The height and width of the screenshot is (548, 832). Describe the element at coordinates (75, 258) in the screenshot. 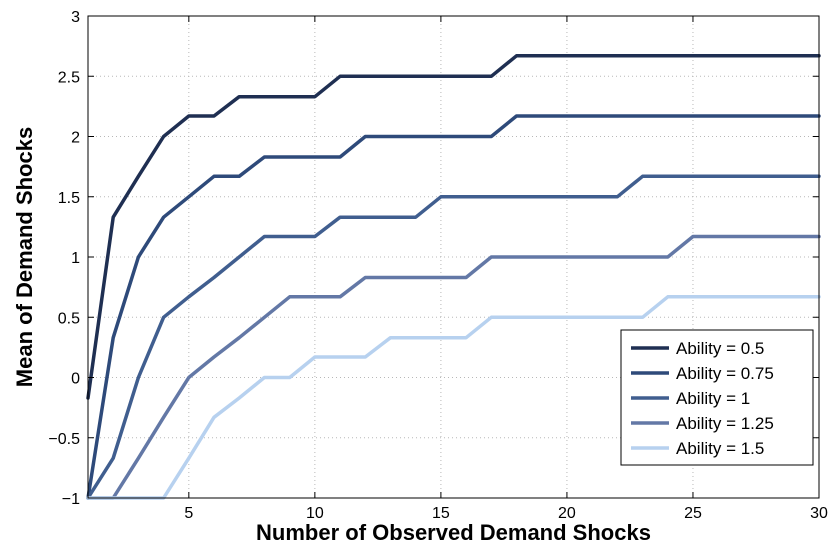

I see `y-tick-label: 1` at that location.